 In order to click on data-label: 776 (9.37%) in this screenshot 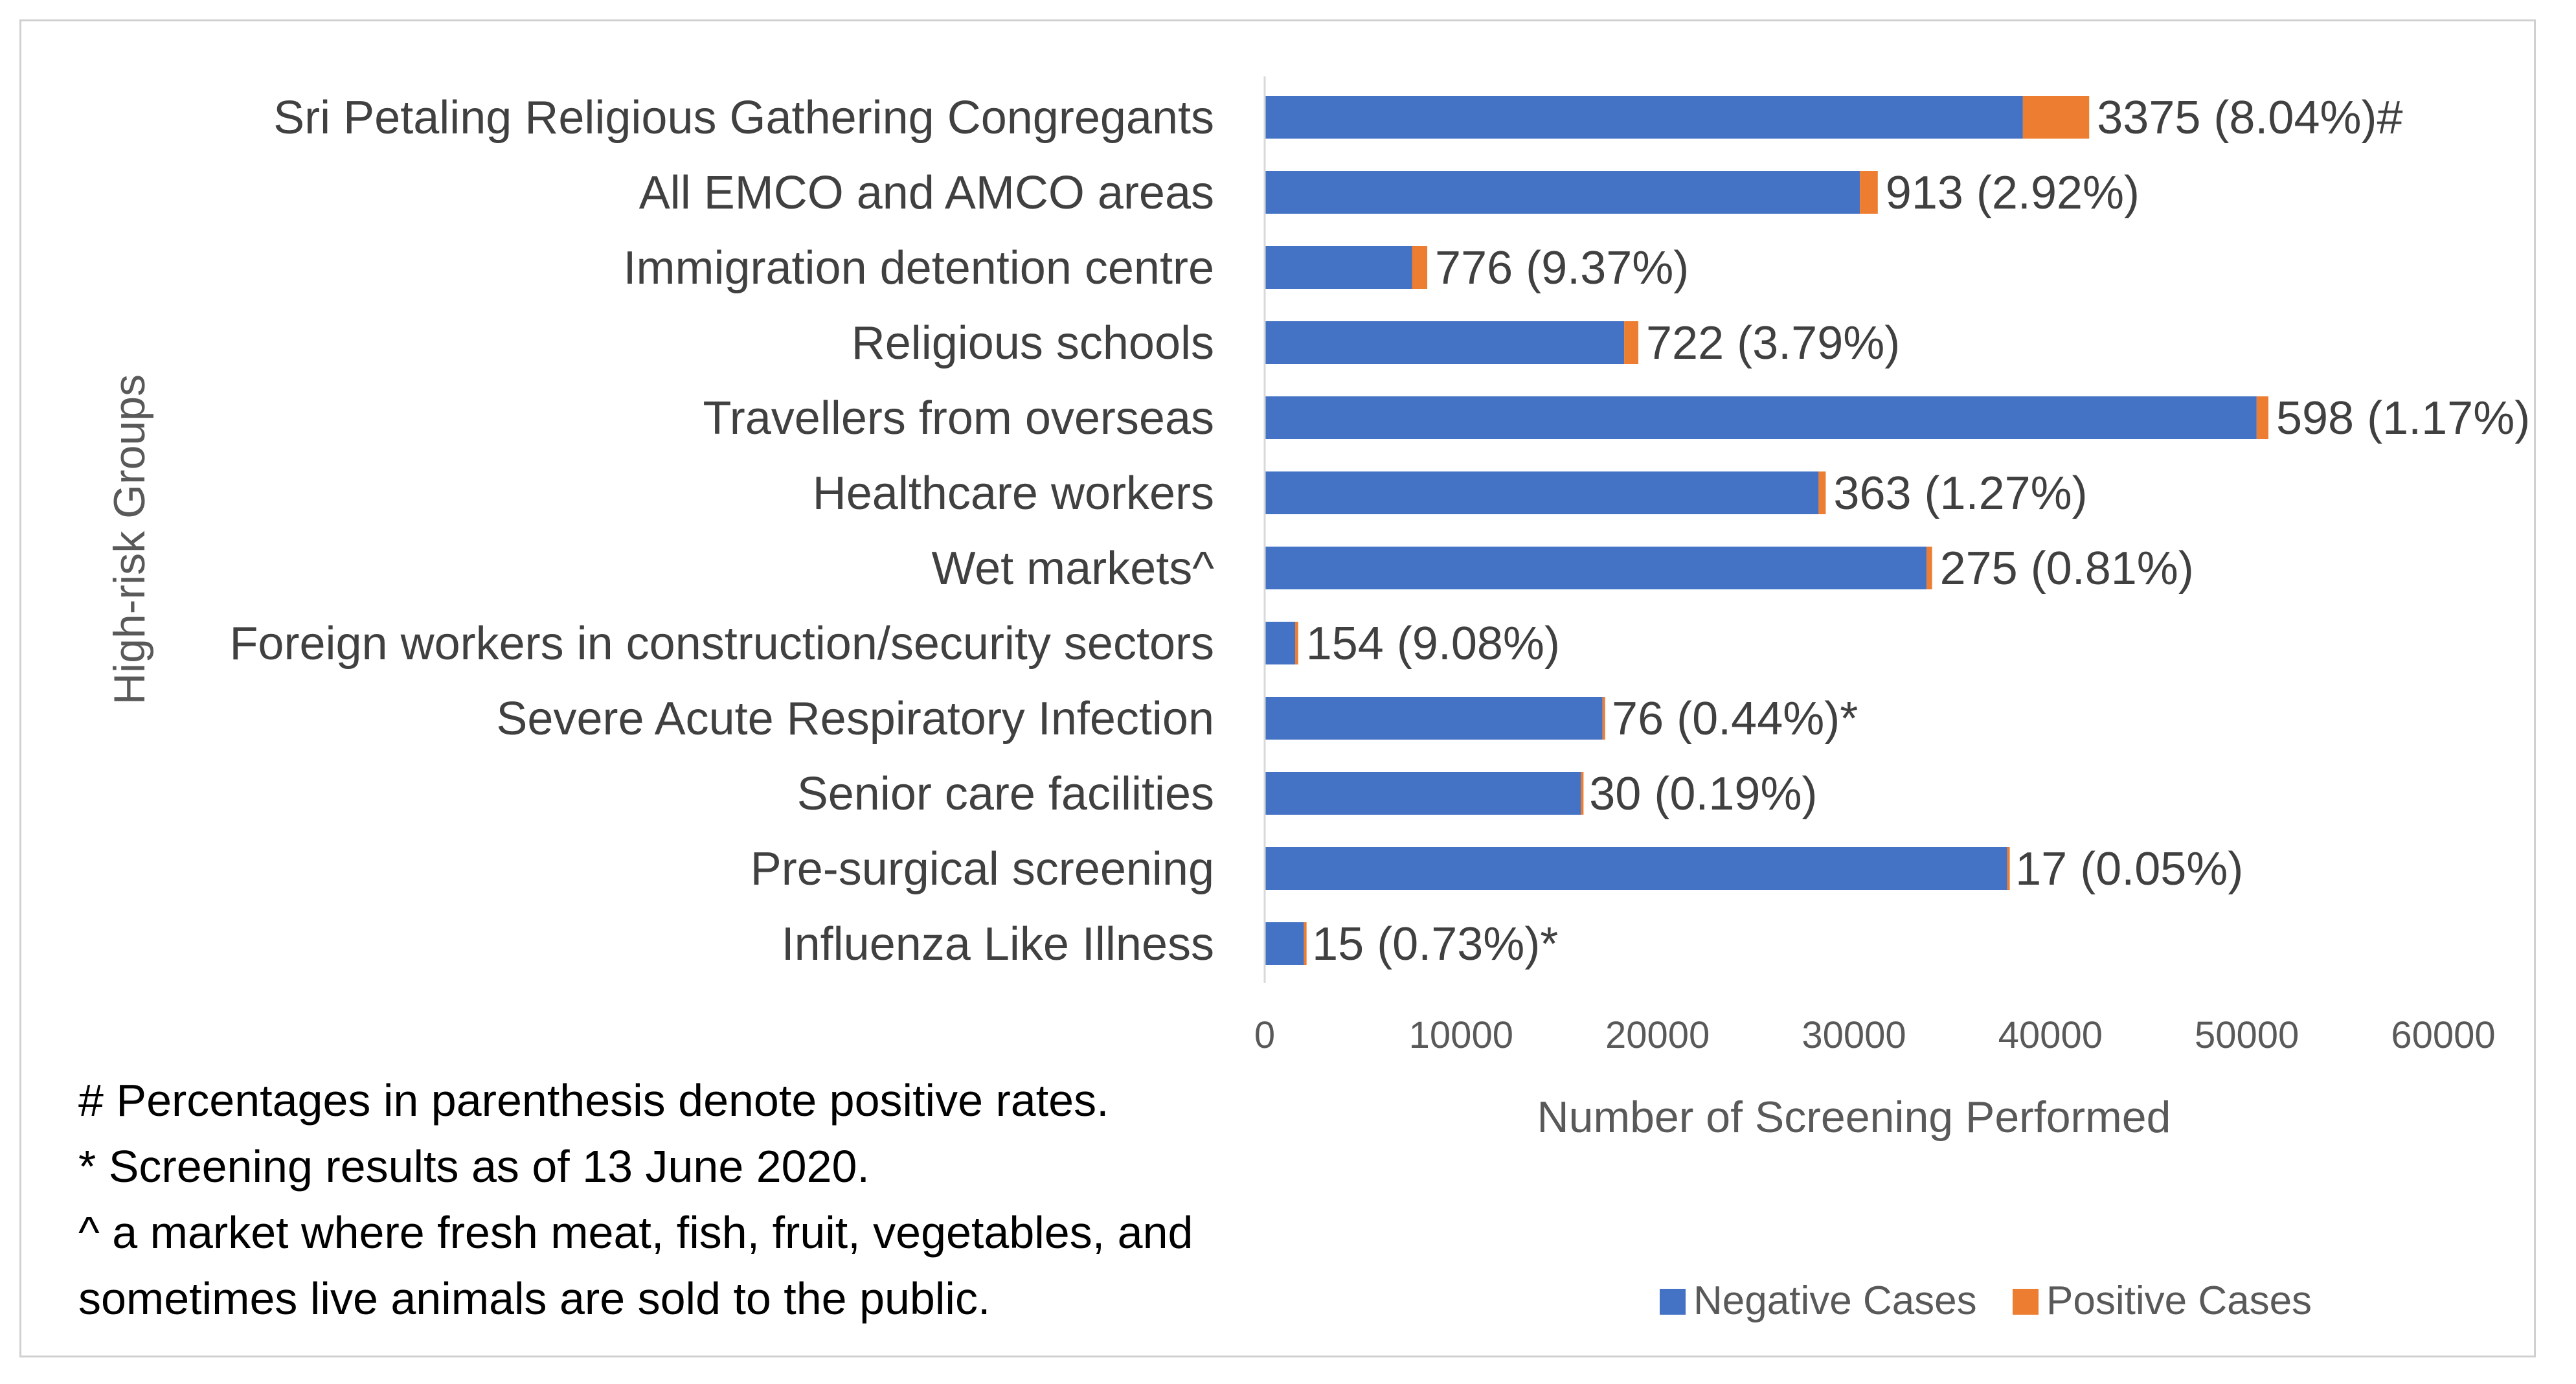, I will do `click(1562, 268)`.